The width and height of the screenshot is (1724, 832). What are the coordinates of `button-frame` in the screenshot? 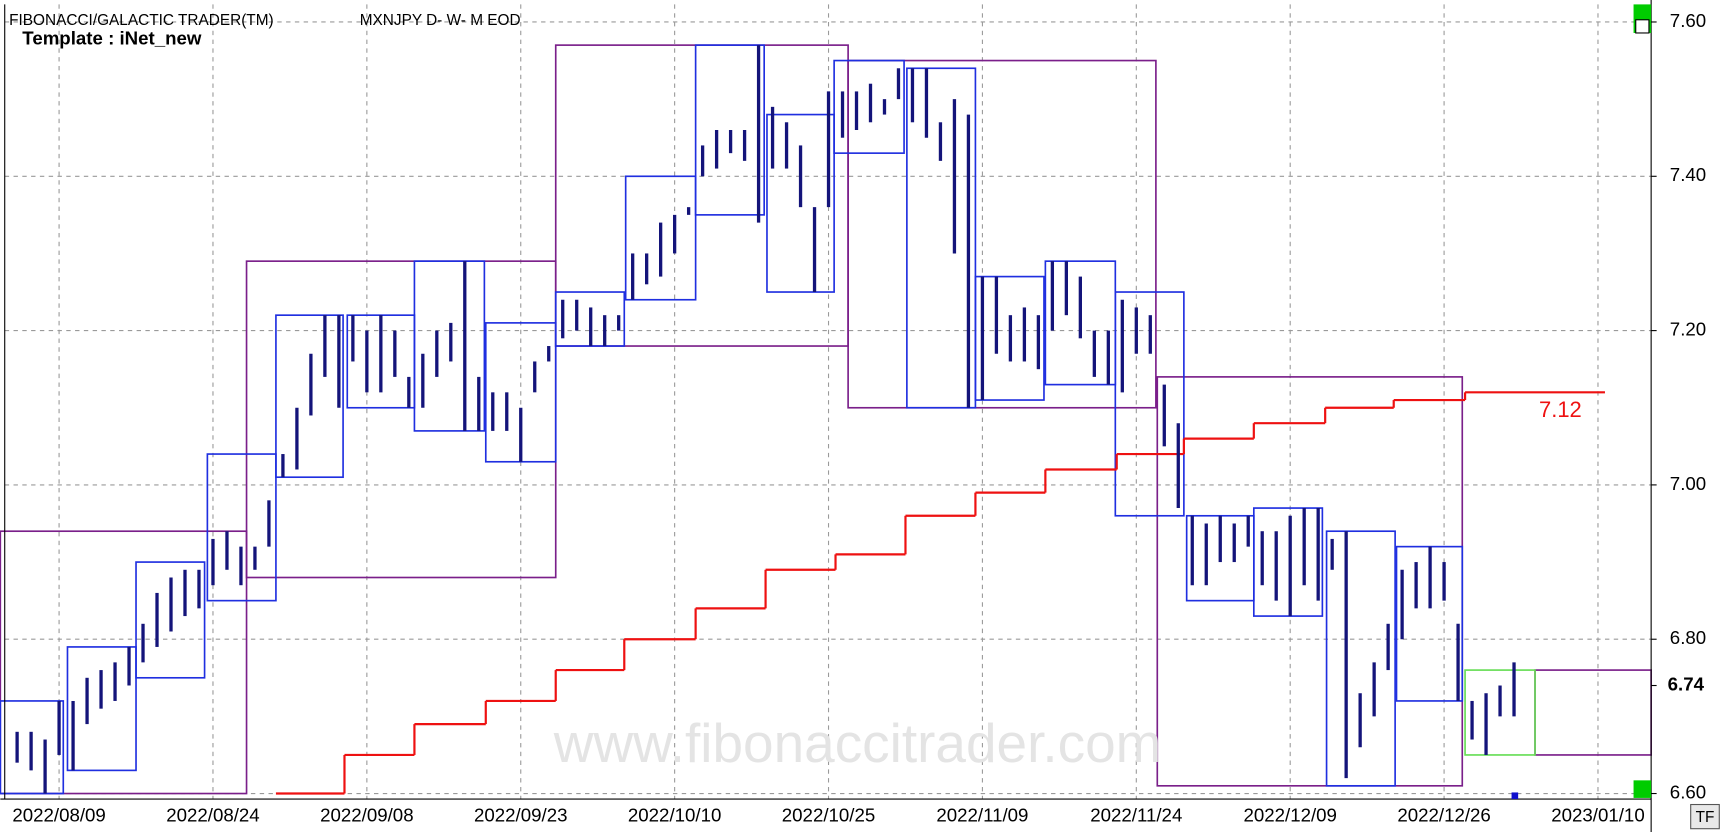 It's located at (1705, 816).